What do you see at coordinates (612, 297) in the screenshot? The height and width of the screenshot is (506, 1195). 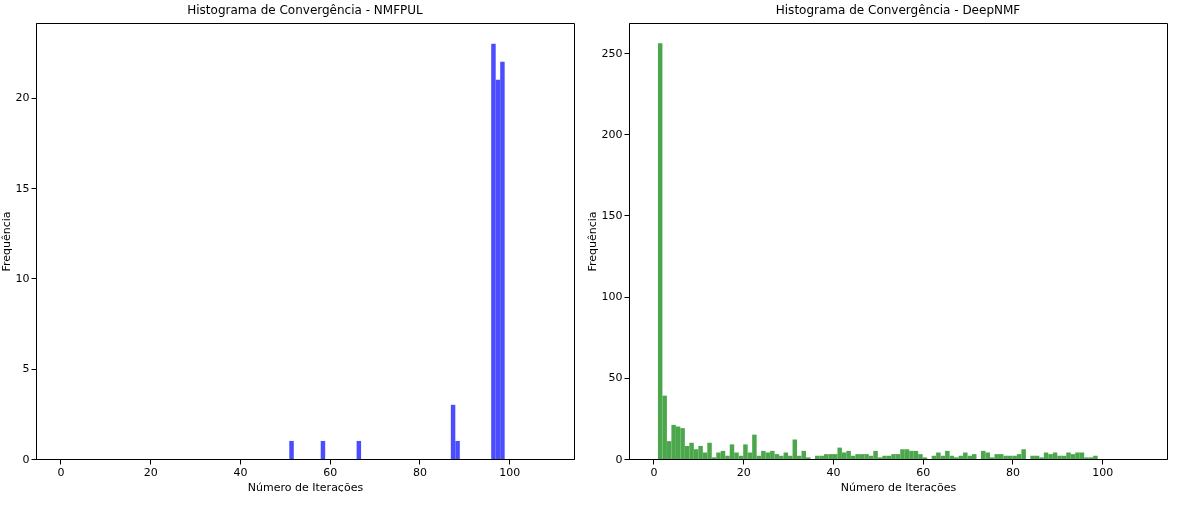 I see `y-tick-label: 100` at bounding box center [612, 297].